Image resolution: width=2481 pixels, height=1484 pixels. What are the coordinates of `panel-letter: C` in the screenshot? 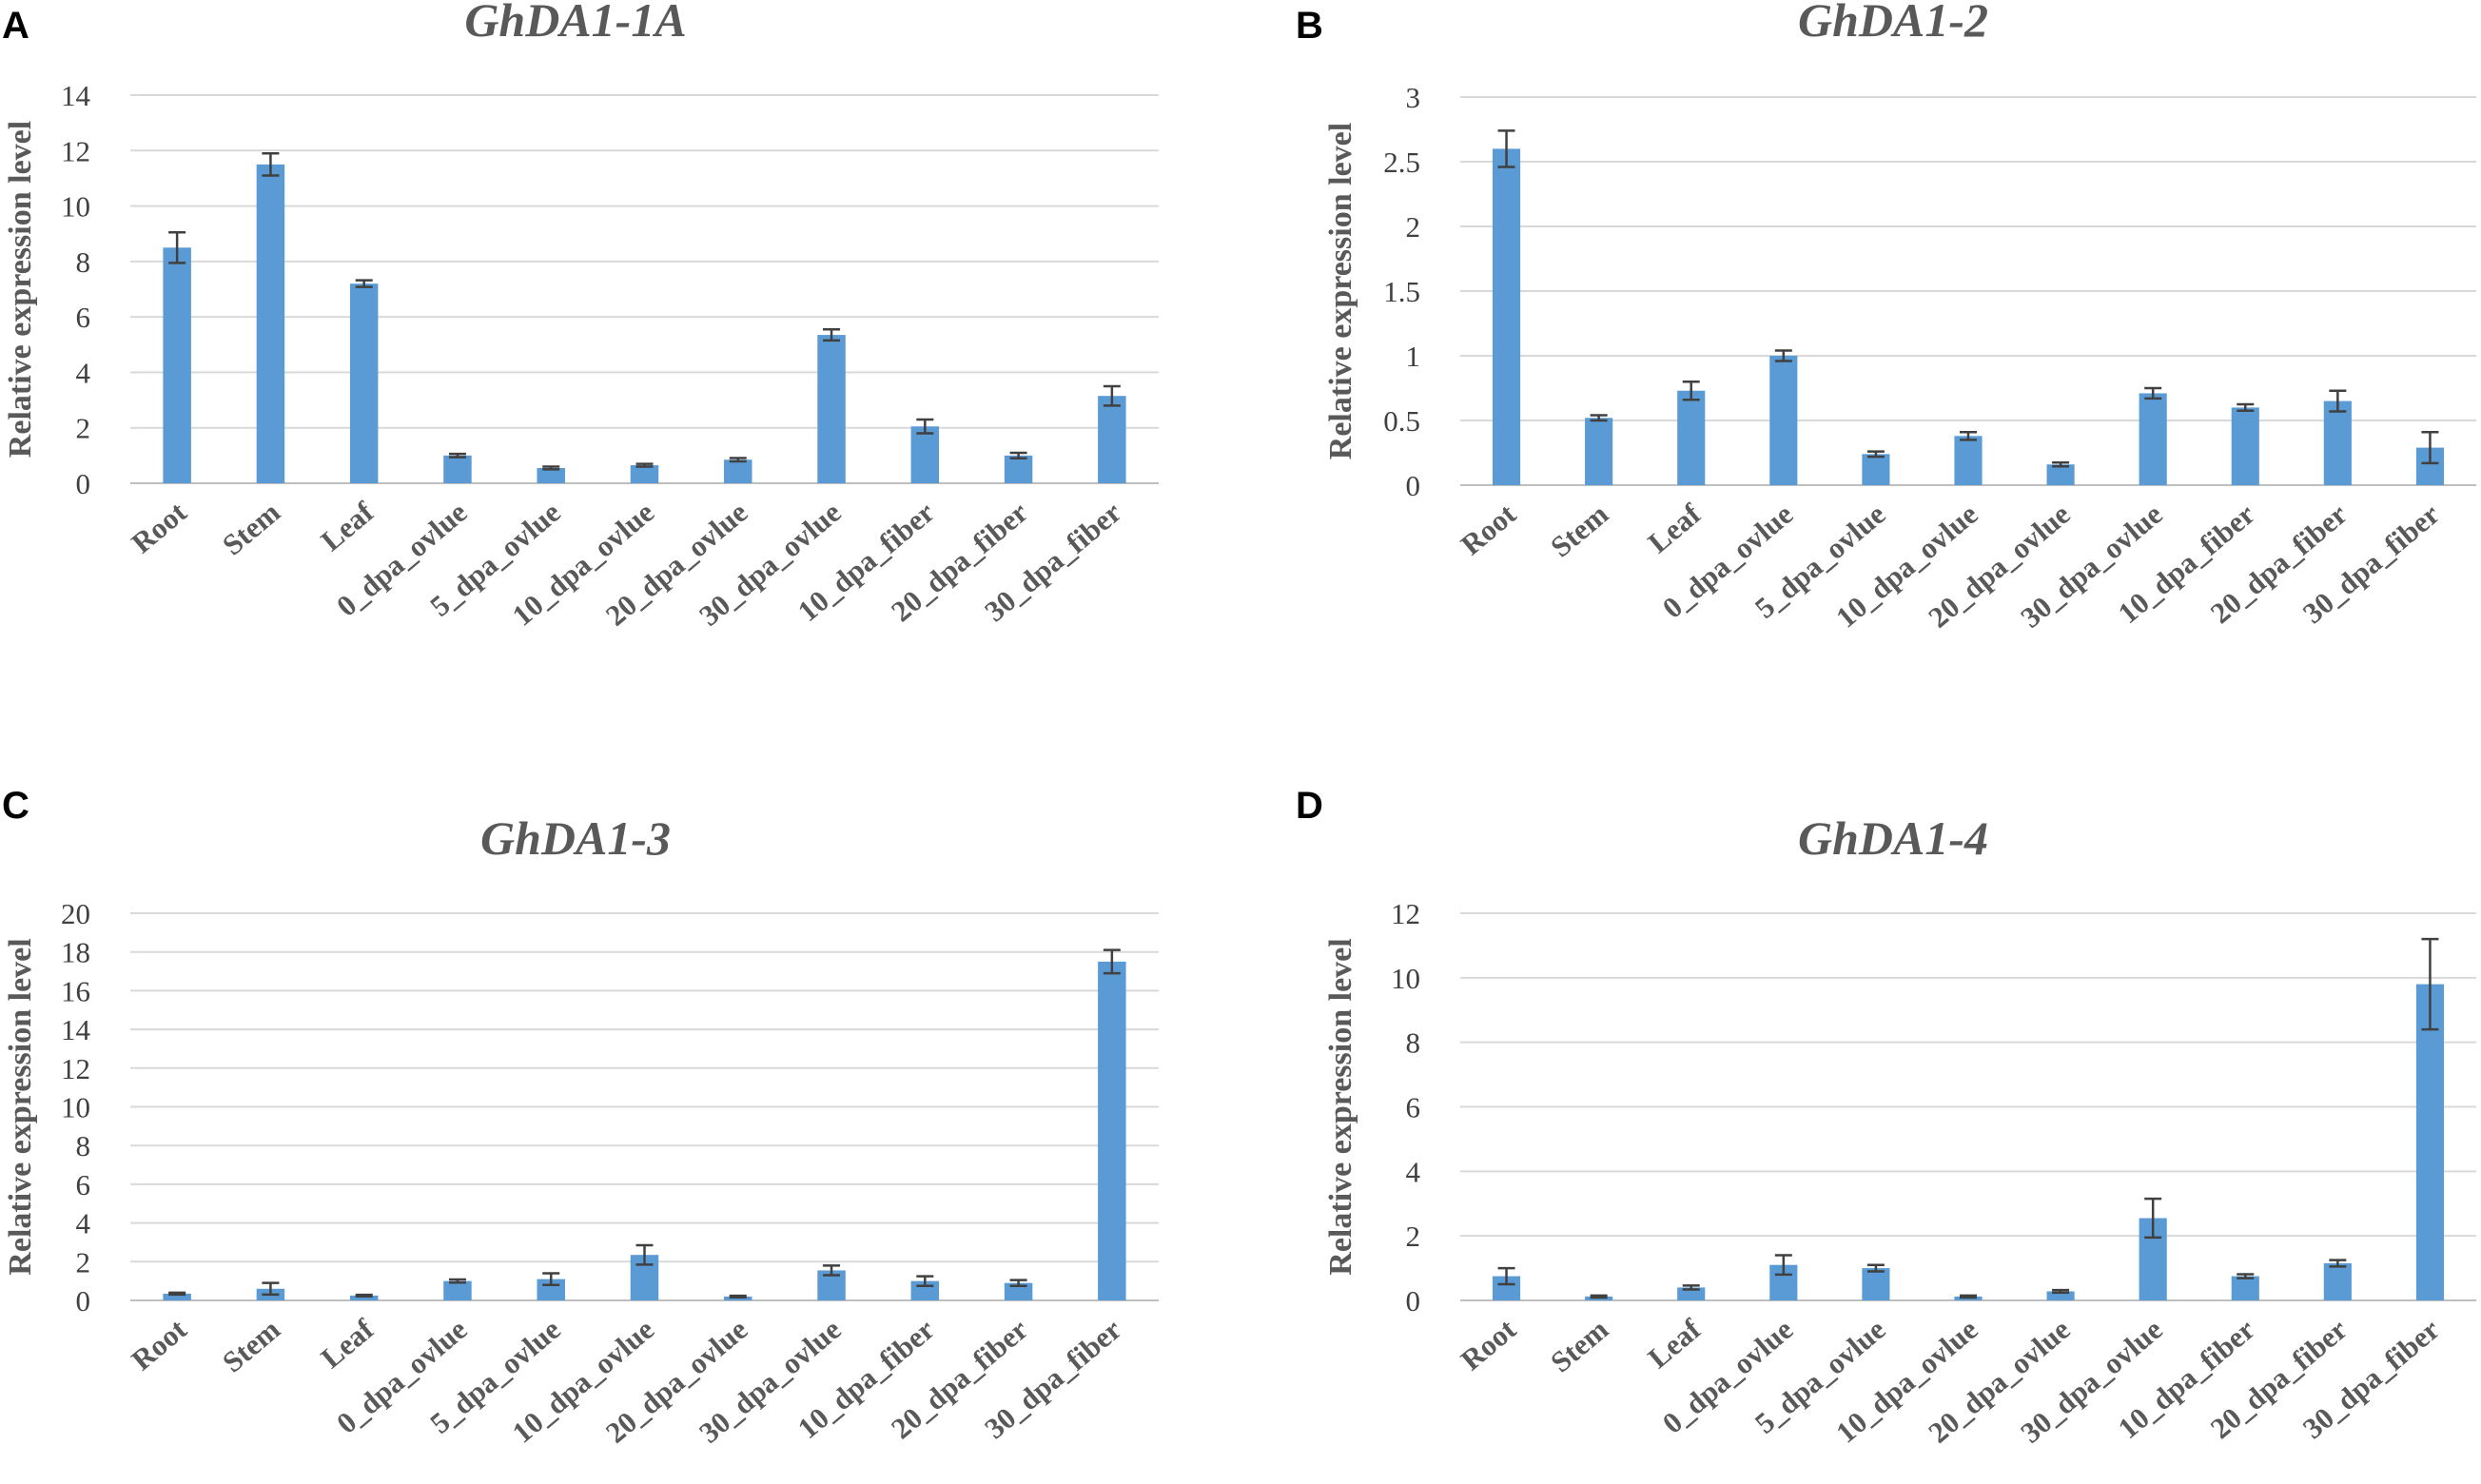 It's located at (16, 806).